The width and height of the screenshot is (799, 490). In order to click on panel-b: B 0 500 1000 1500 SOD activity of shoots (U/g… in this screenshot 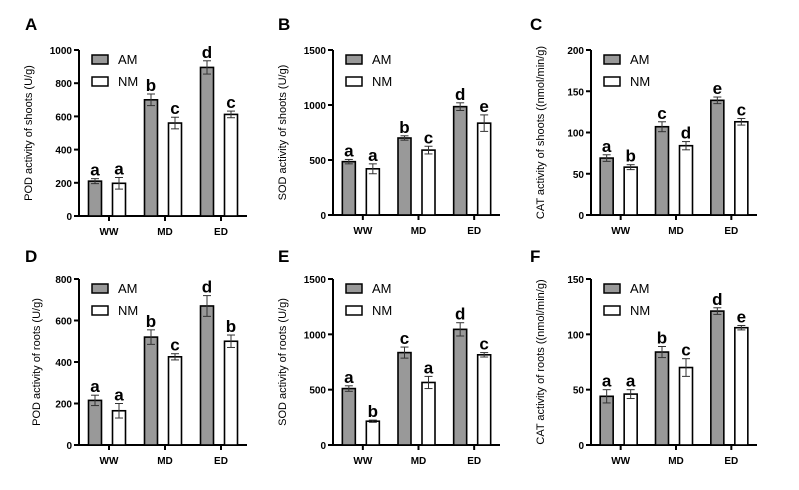, I will do `click(388, 126)`.